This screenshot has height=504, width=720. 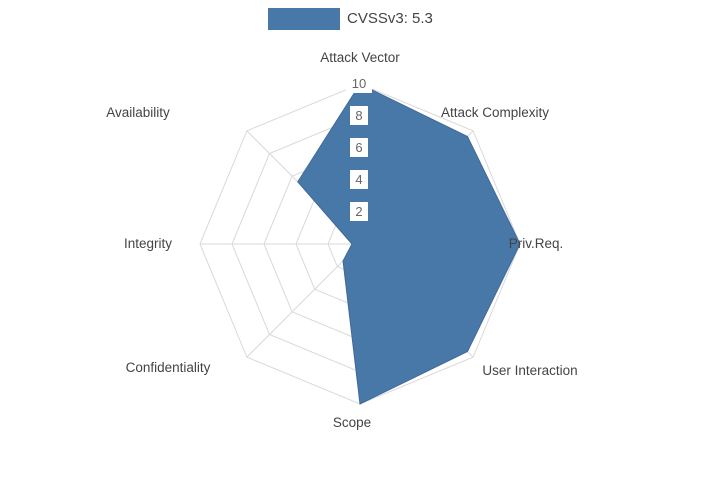 I want to click on radial-tick-label: 6, so click(x=358, y=147).